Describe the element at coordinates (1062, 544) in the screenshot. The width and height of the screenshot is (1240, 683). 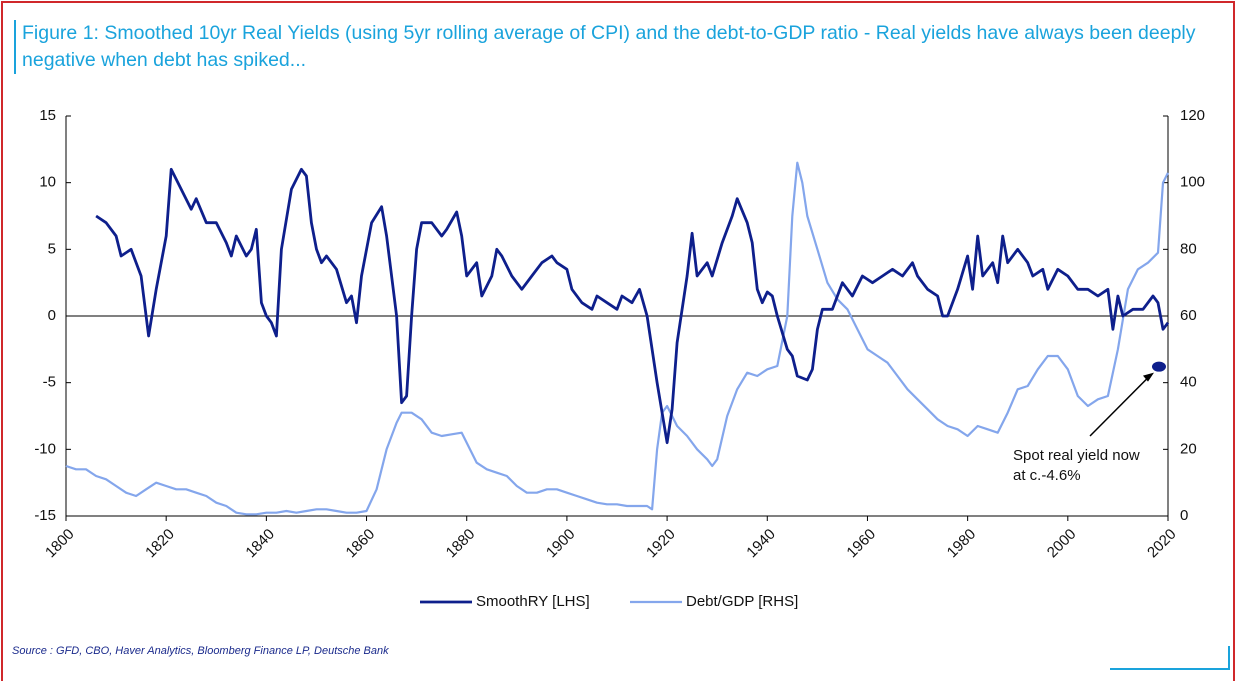
I see `x-tick-label: 2000` at that location.